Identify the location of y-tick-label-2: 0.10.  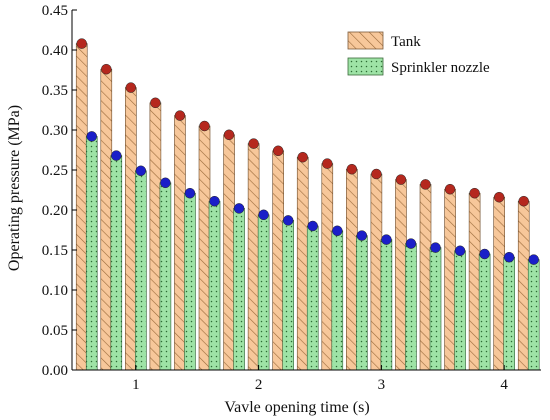
(55, 291).